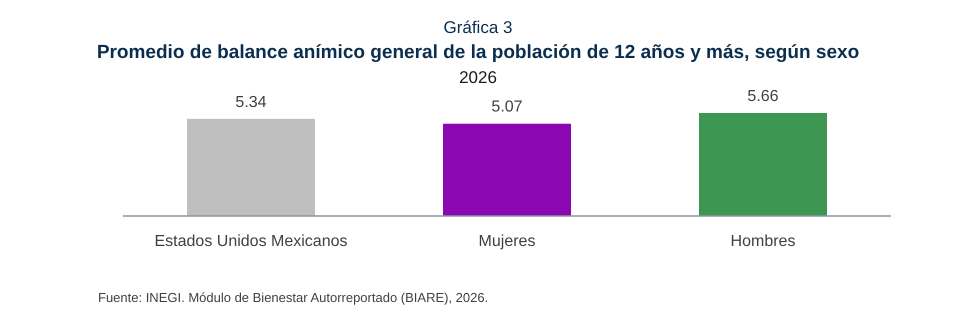 This screenshot has width=978, height=326. I want to click on chart-title: Promedio de balance anímico general de la población de 12 años y más, según sexo, so click(478, 52).